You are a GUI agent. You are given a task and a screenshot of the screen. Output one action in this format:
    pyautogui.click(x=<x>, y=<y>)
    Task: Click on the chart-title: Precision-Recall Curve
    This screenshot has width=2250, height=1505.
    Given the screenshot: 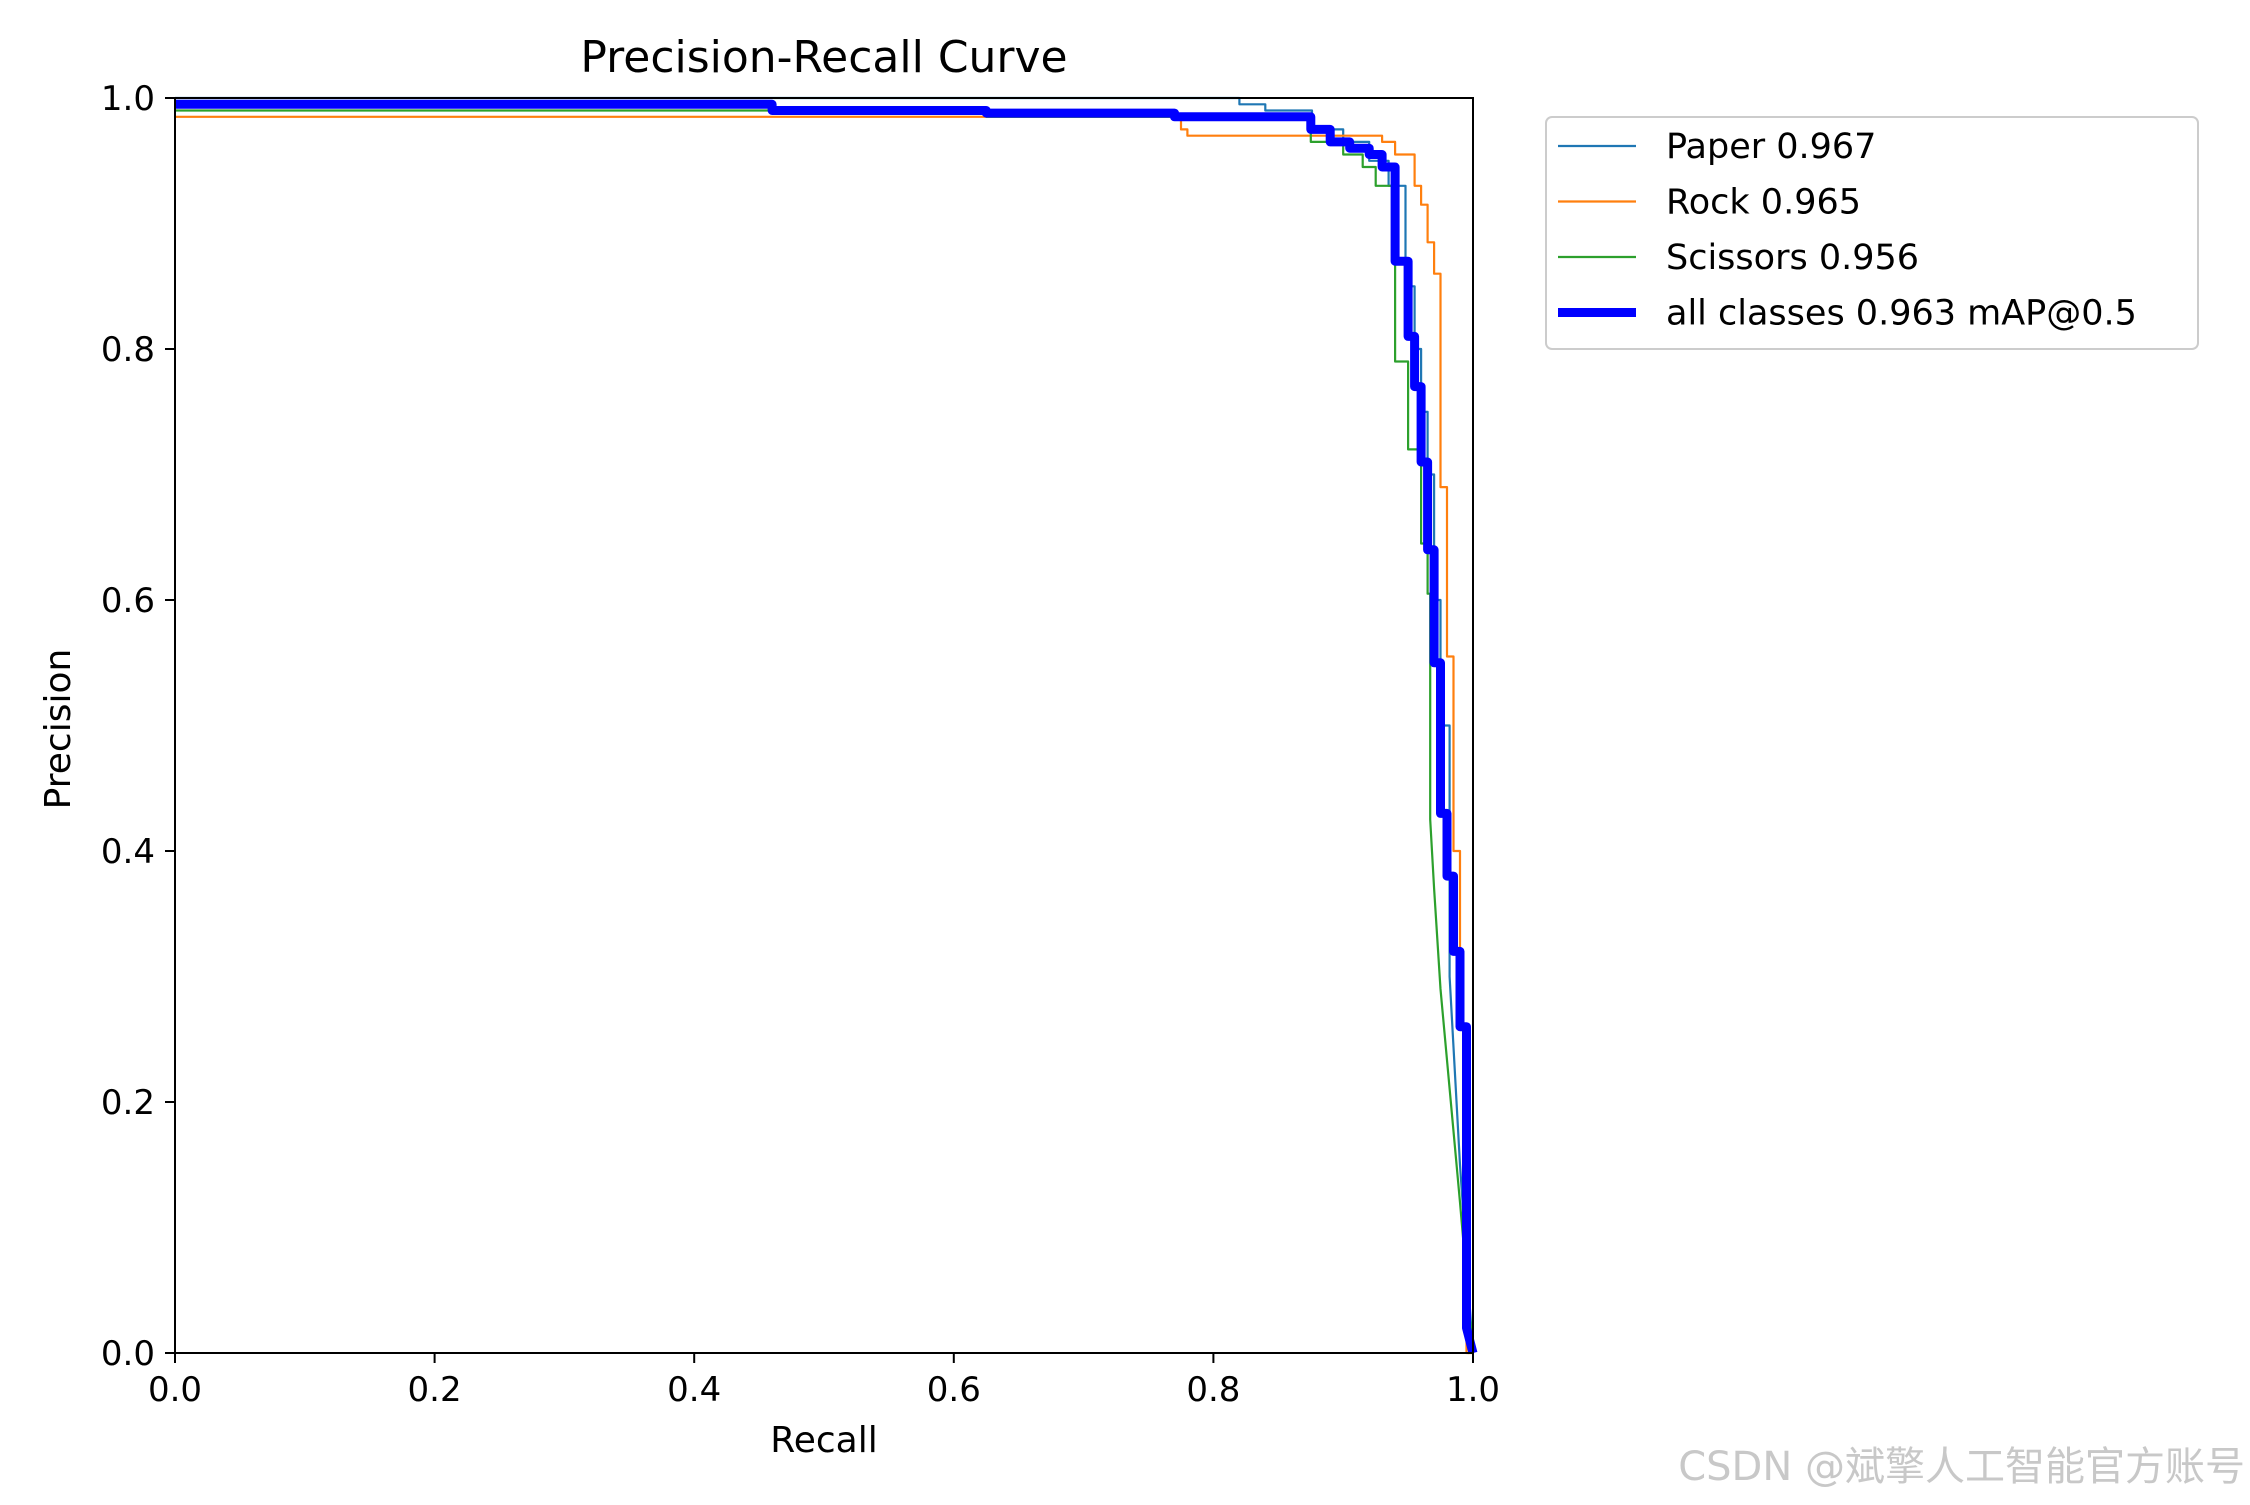 What is the action you would take?
    pyautogui.click(x=823, y=57)
    